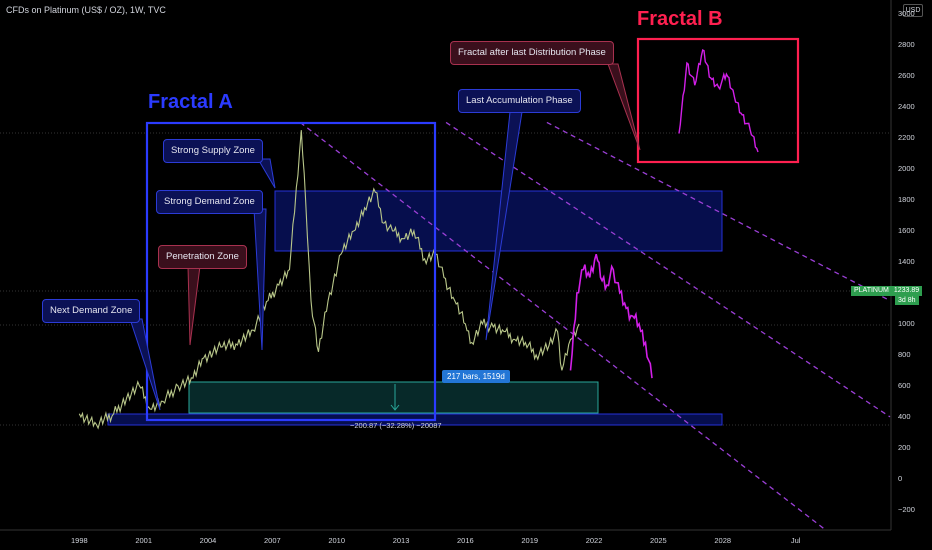 The image size is (932, 550). Describe the element at coordinates (396, 425) in the screenshot. I see `measure-change-note: −200.87 (−32.28%) −20087` at that location.